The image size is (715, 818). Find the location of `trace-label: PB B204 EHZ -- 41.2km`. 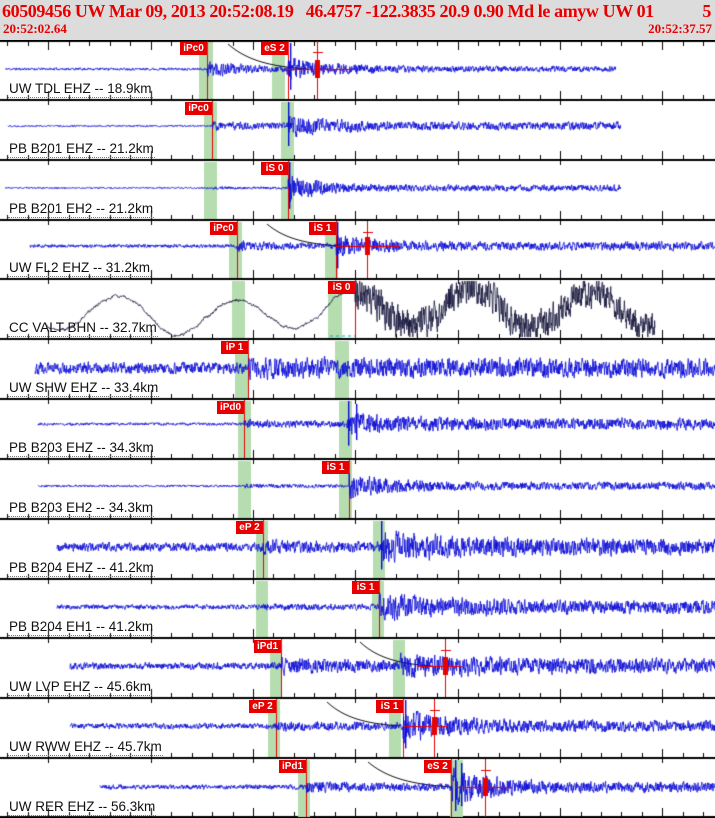

trace-label: PB B204 EHZ -- 41.2km is located at coordinates (81, 568).